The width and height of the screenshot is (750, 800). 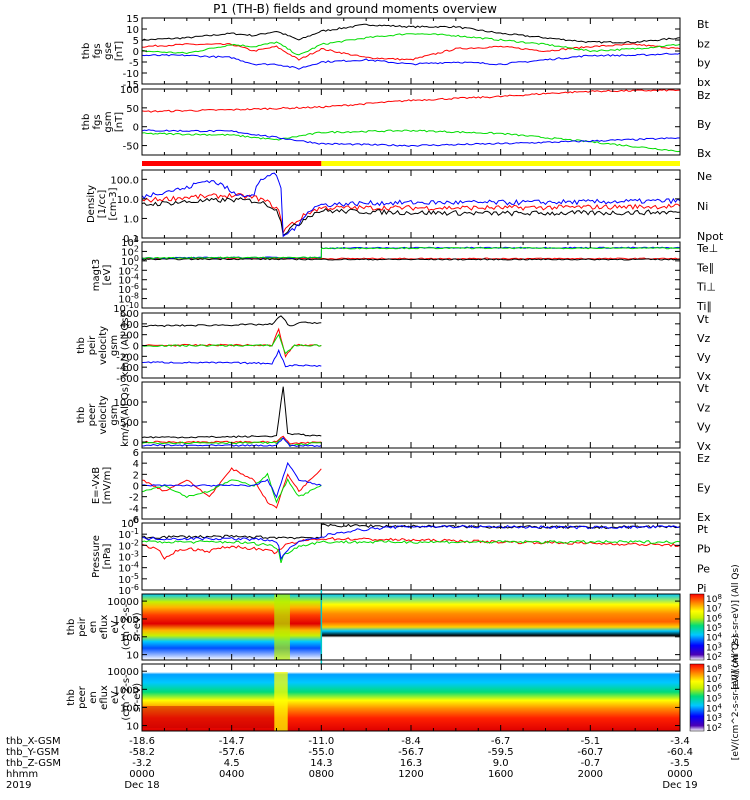 I want to click on legend-efield-Ez: Ez, so click(x=703, y=458).